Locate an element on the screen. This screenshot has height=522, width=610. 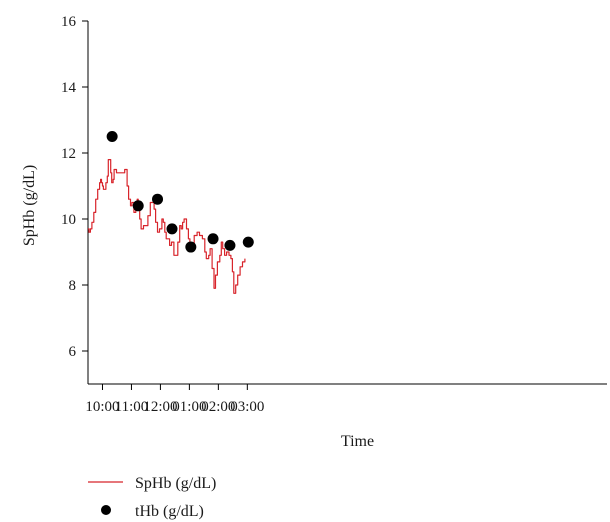
x-tick-label: 03:00 is located at coordinates (247, 407).